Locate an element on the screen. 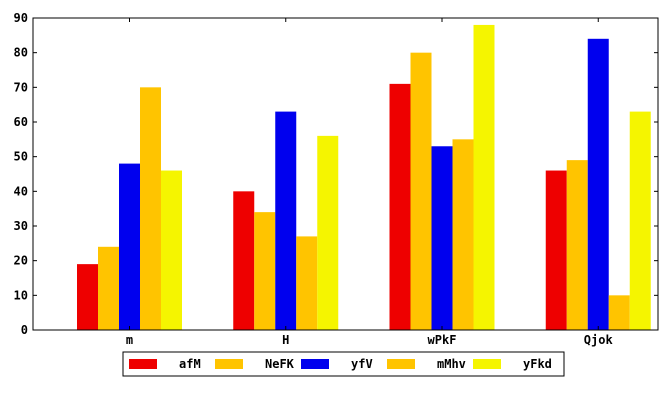  y-tick-label: 40 is located at coordinates (21, 191).